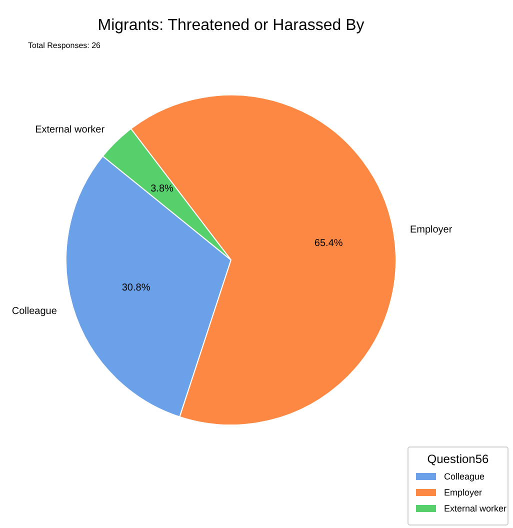 This screenshot has width=513, height=528. What do you see at coordinates (475, 508) in the screenshot?
I see `legend-label: External worker` at bounding box center [475, 508].